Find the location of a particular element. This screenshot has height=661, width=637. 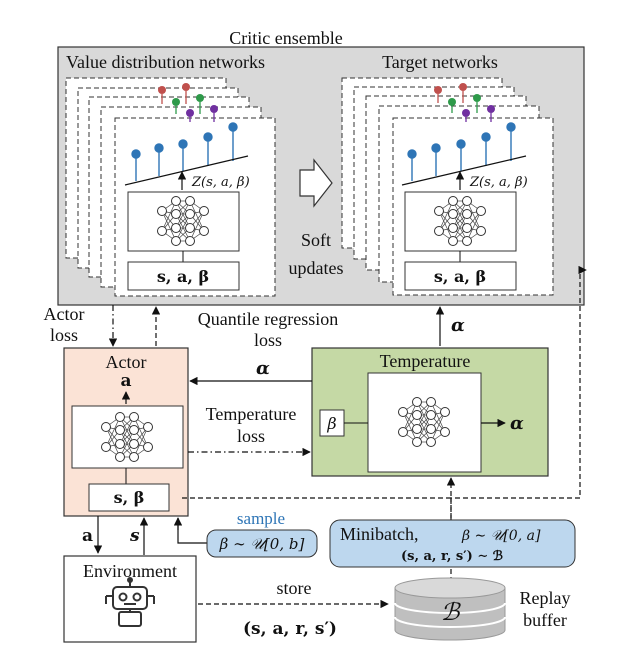

target-input-box is located at coordinates (460, 276).